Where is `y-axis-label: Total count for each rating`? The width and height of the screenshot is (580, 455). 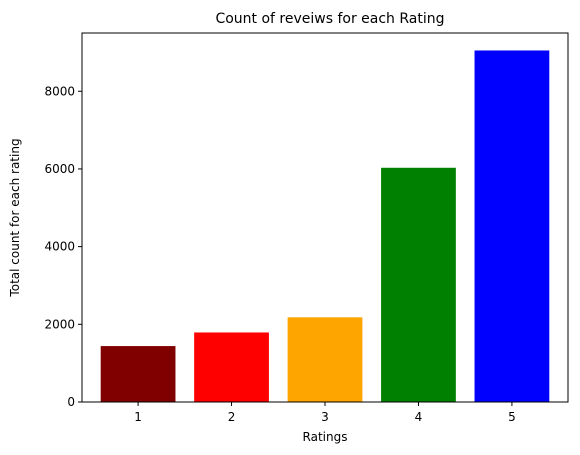
y-axis-label: Total count for each rating is located at coordinates (15, 217).